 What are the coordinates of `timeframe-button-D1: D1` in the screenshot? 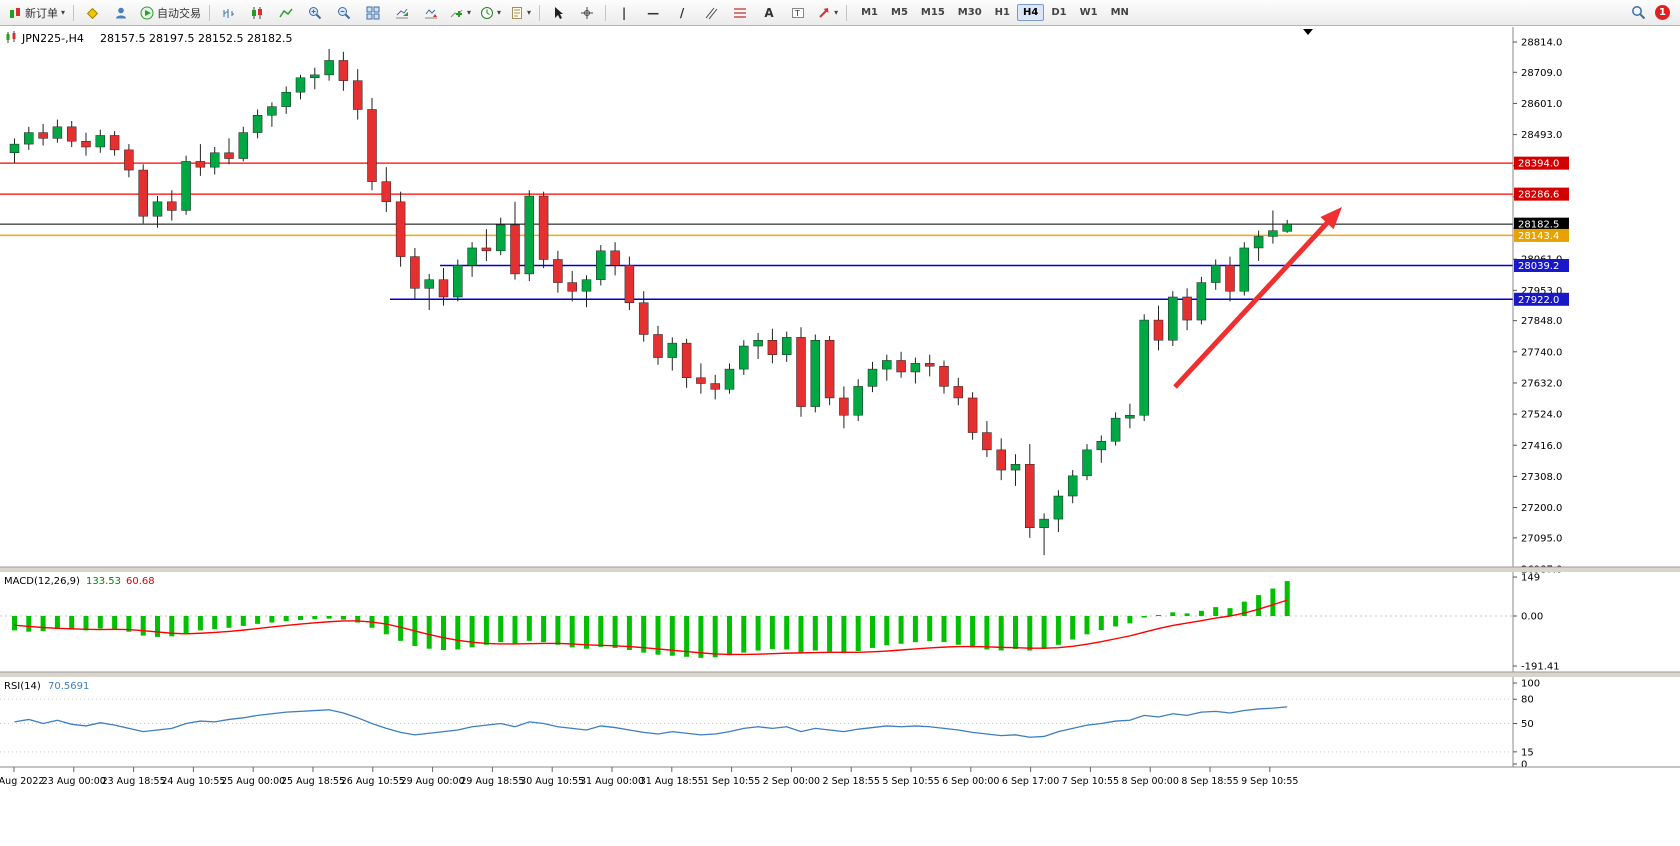 It's located at (1059, 12).